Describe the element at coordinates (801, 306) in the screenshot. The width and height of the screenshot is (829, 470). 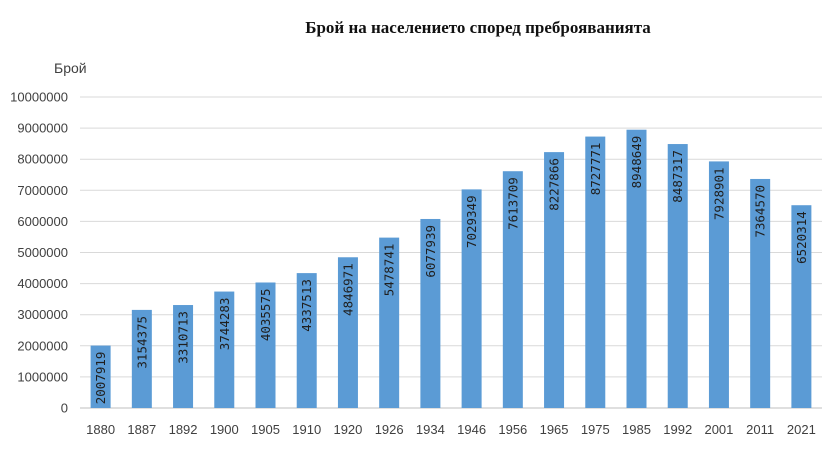
I see `bar-2021` at that location.